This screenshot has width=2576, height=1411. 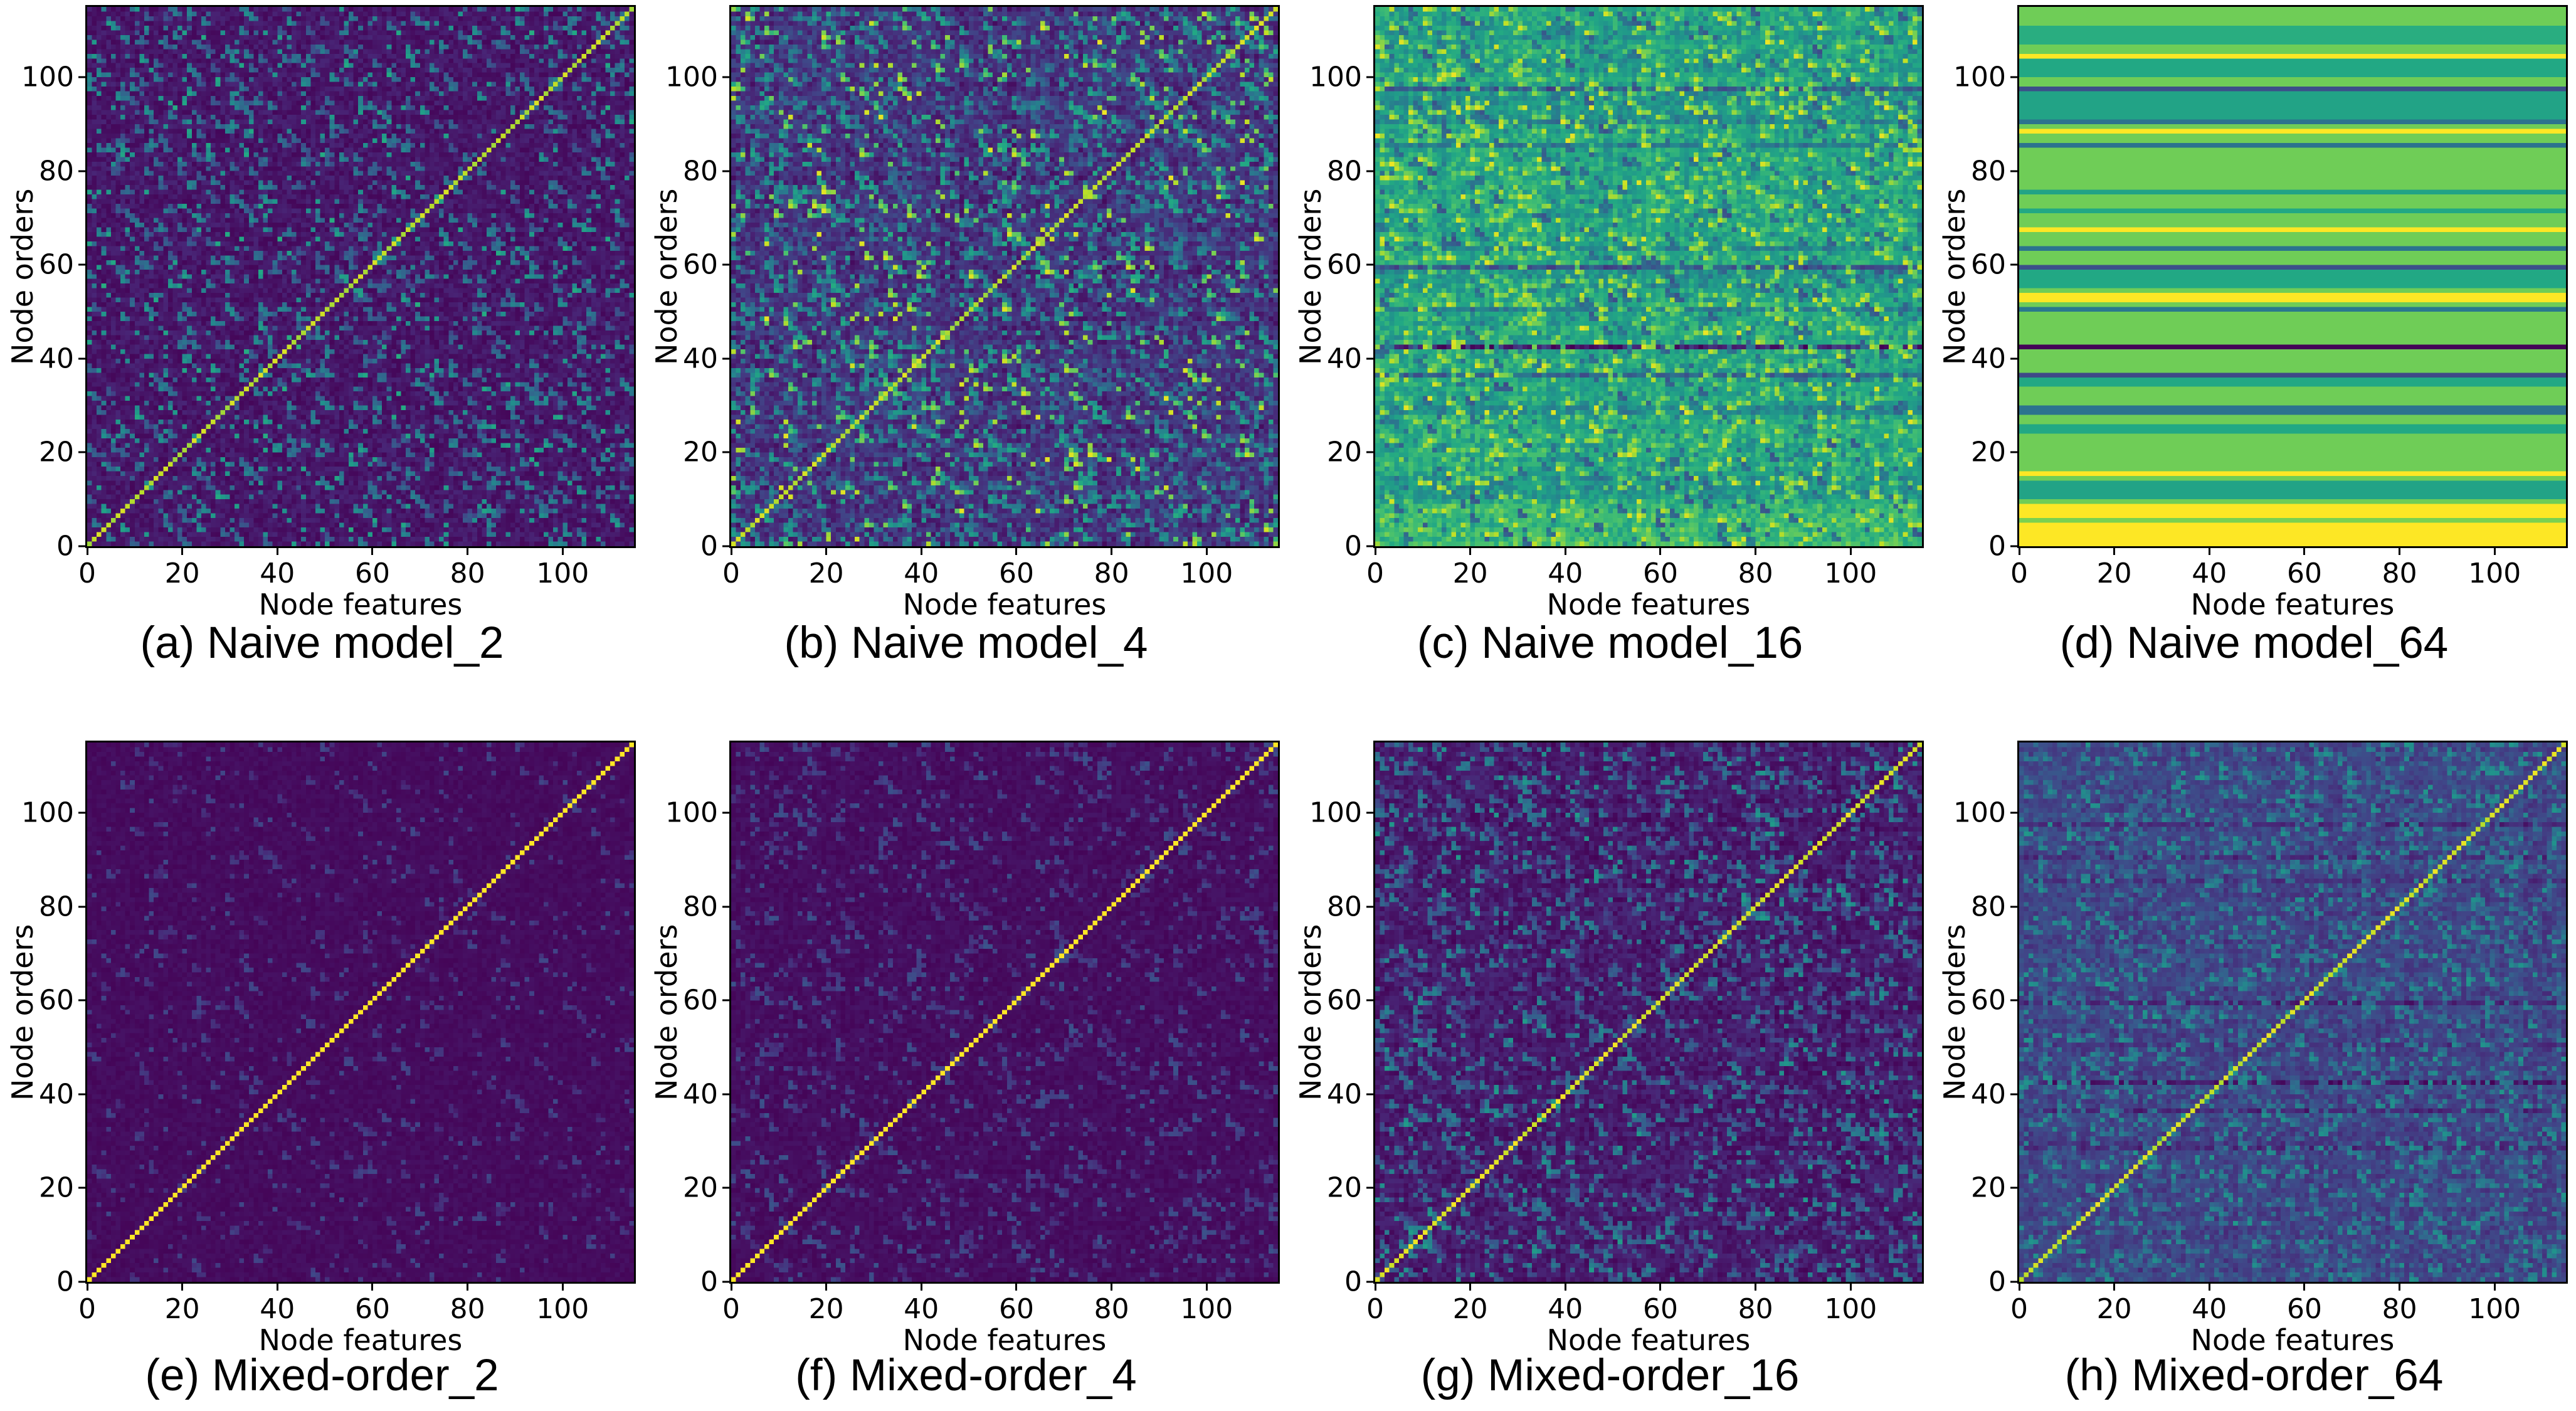 I want to click on x-axis-label: Node features, so click(x=360, y=1340).